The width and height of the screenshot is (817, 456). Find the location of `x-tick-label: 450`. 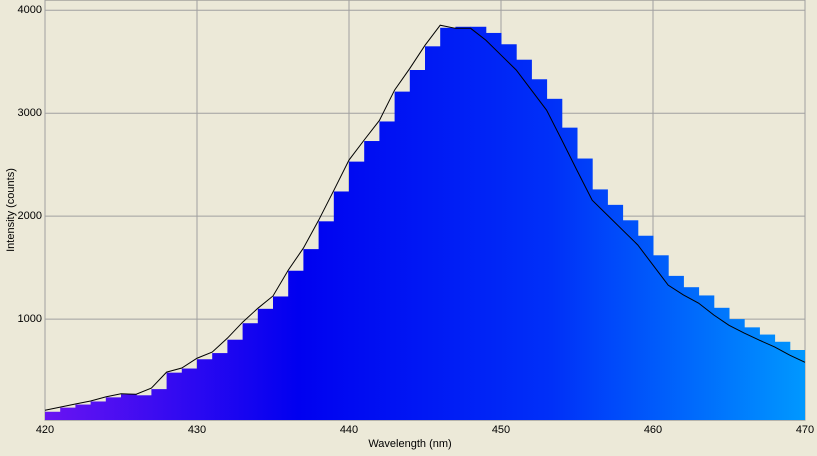

x-tick-label: 450 is located at coordinates (501, 430).